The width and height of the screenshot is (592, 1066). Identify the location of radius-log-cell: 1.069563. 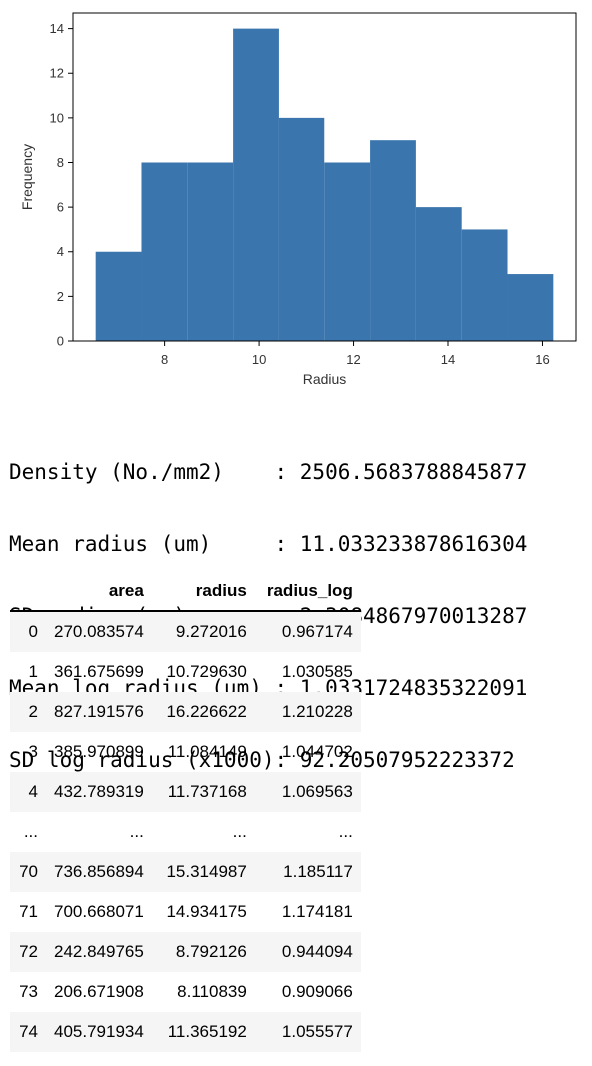
(317, 791).